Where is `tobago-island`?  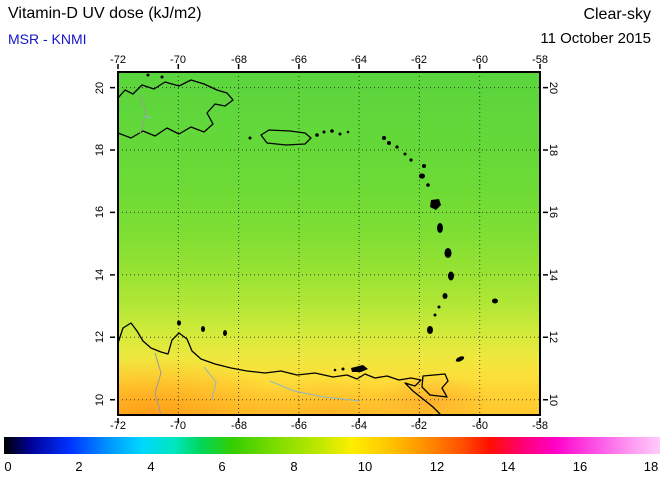 tobago-island is located at coordinates (460, 359).